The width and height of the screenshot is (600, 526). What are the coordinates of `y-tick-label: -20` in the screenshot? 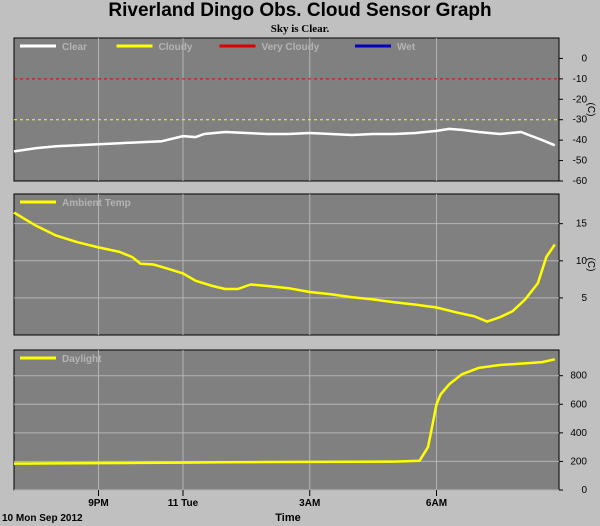 It's located at (580, 99).